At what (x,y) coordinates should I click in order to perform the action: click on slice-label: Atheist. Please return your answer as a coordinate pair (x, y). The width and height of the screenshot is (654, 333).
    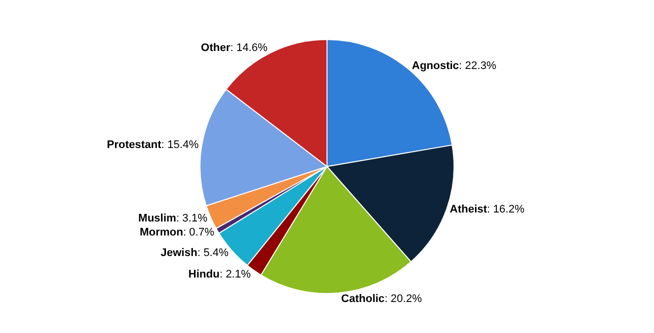
    Looking at the image, I should click on (469, 209).